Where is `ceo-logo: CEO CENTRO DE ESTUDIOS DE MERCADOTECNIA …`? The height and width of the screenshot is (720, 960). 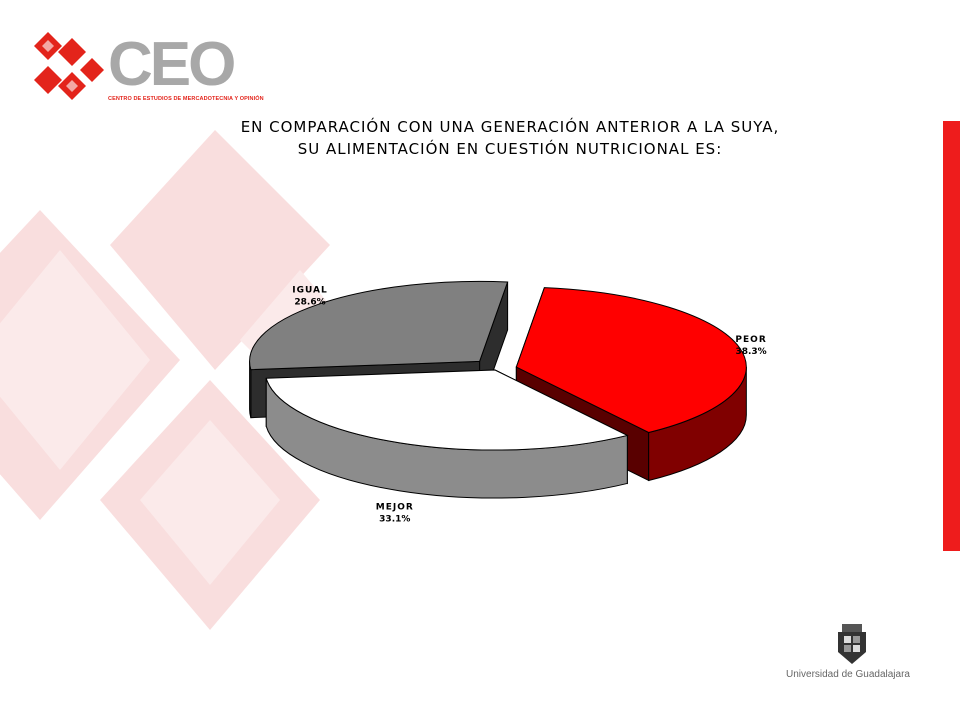
ceo-logo: CEO CENTRO DE ESTUDIOS DE MERCADOTECNIA … is located at coordinates (146, 73).